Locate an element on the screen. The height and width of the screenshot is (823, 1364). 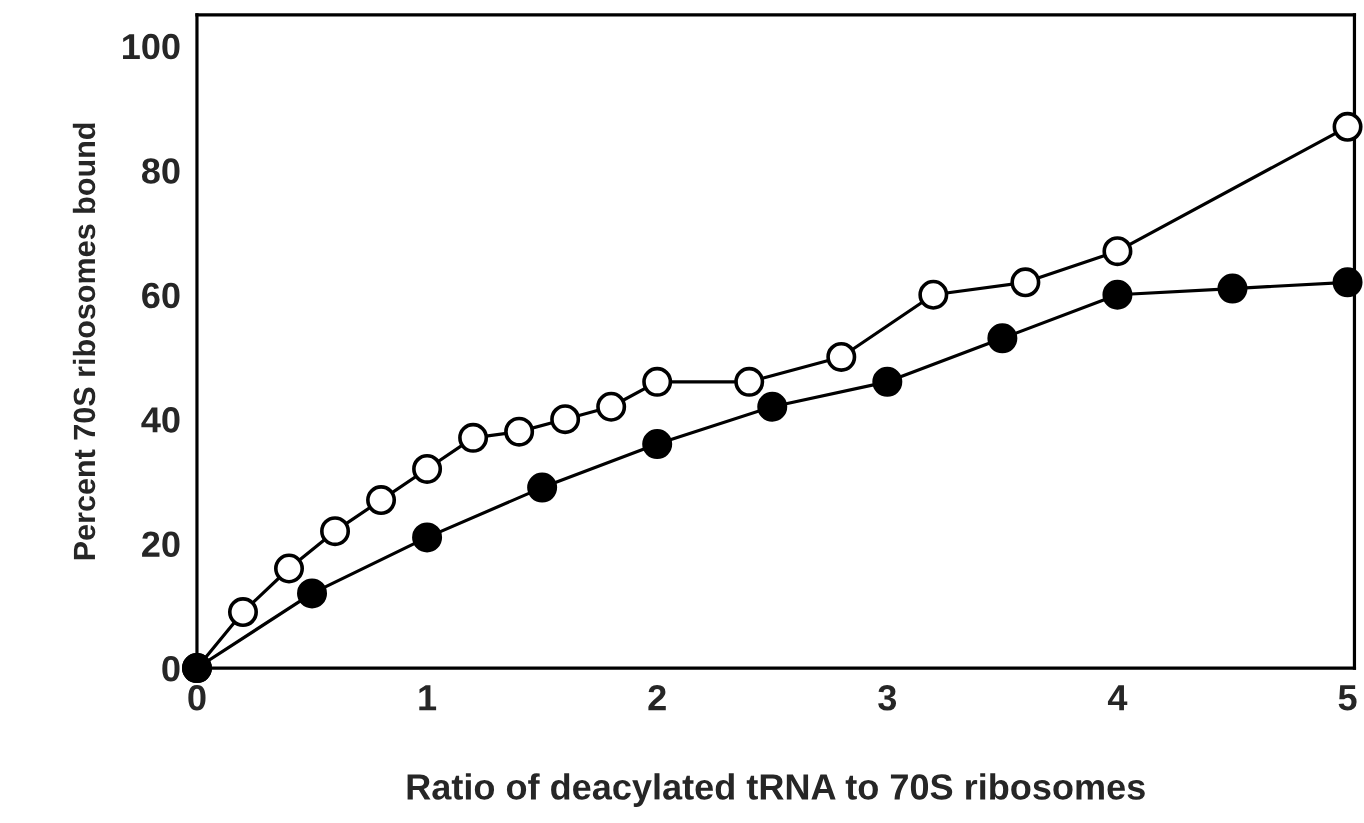
x-axis-title: Ratio of deacylated tRNA to 70S ribosomes is located at coordinates (776, 790).